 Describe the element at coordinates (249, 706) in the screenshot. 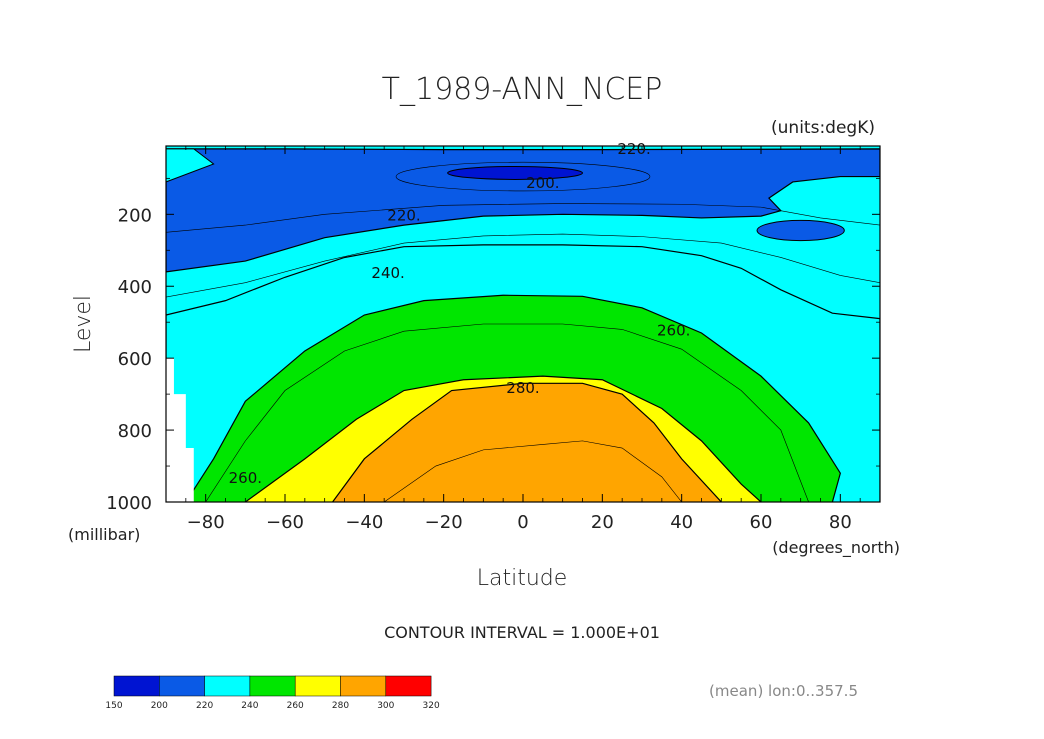

I see `legend-label: 240` at that location.